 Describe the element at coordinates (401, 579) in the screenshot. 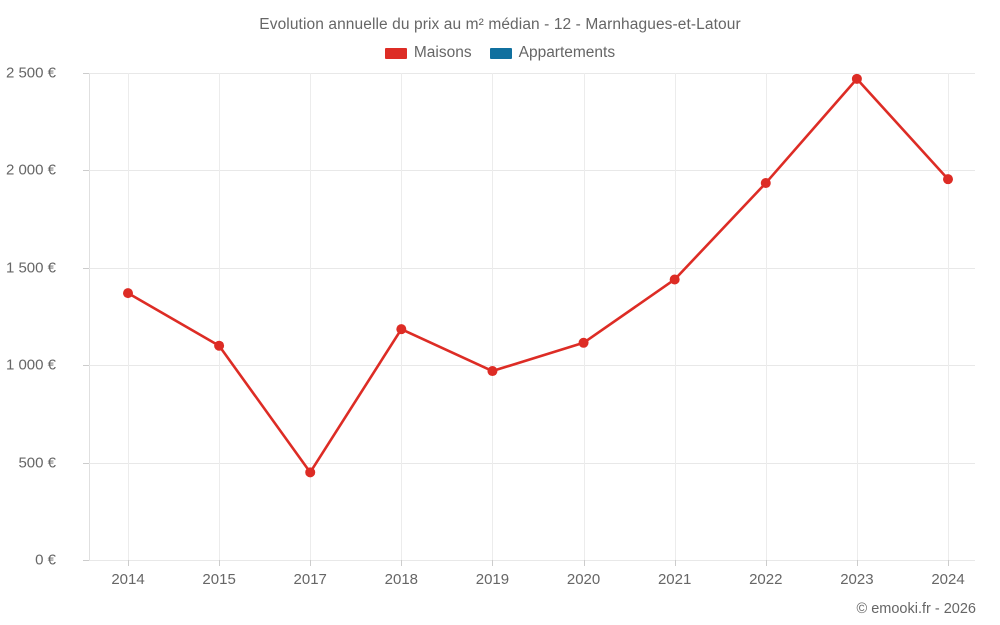

I see `x-tick-label: 2018` at that location.